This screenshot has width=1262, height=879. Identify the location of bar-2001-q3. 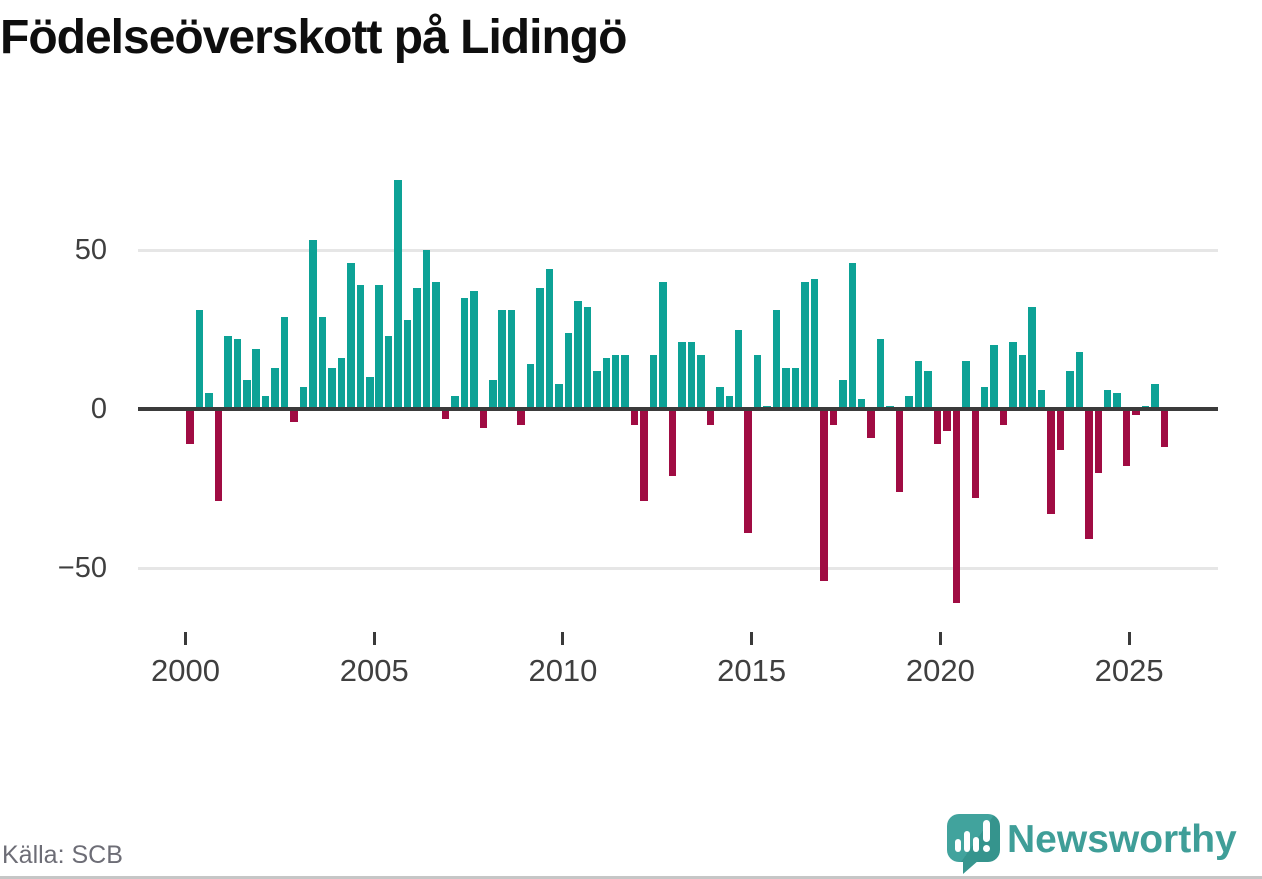
(247, 394).